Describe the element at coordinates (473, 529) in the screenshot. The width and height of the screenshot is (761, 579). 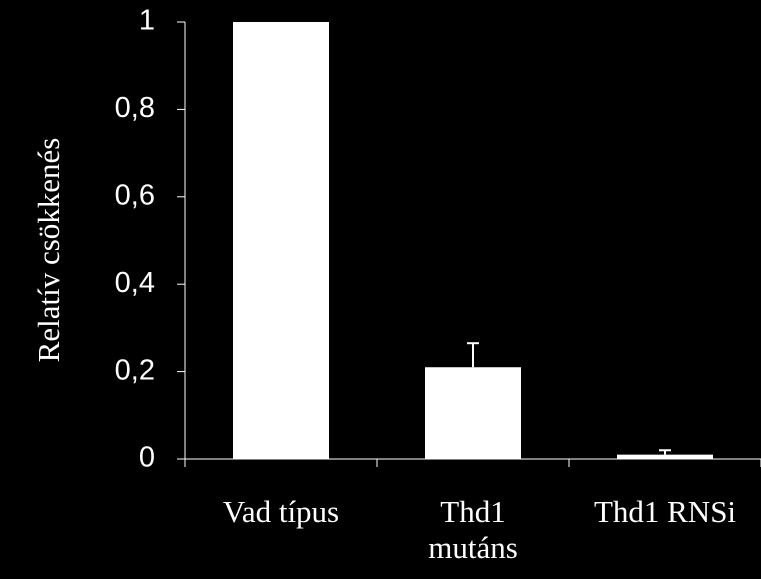
I see `x-tick-label: Thd1 mutáns` at that location.